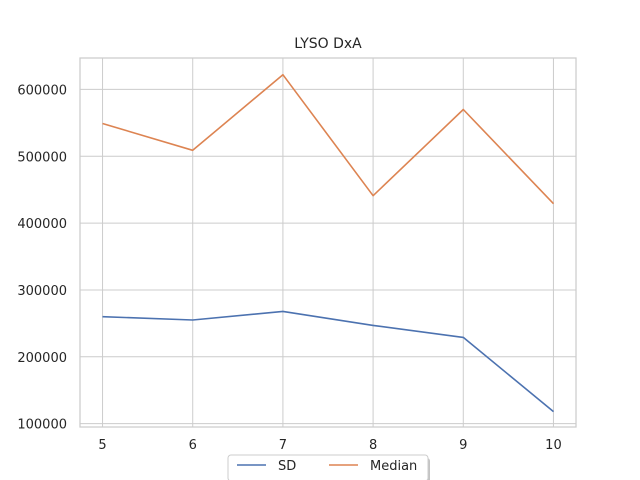  What do you see at coordinates (553, 445) in the screenshot?
I see `x-tick-label: 10` at bounding box center [553, 445].